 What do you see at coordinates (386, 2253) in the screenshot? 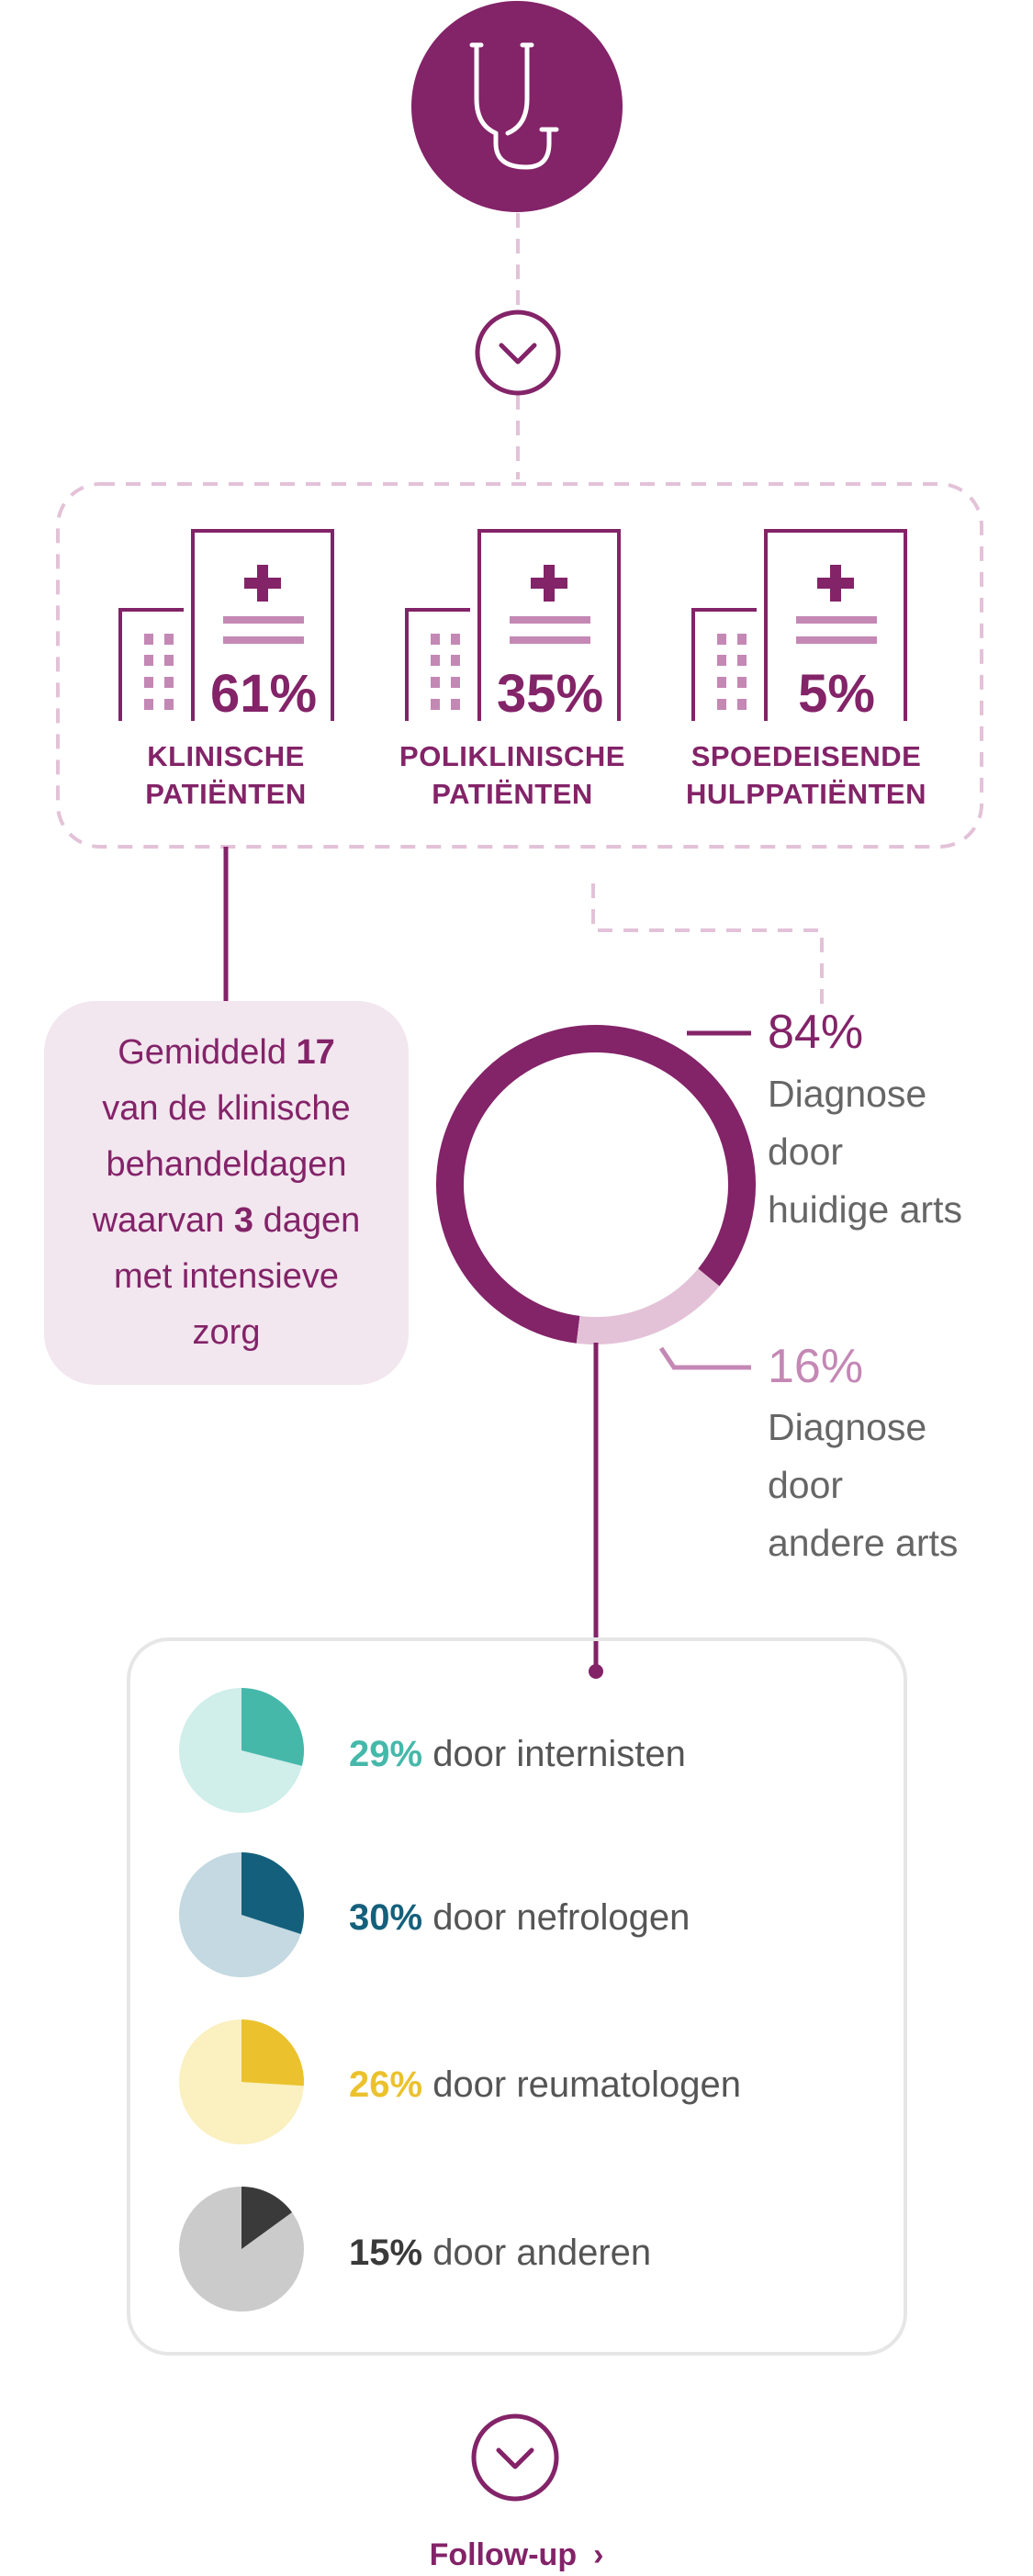
I see `specialist-percentage: 15%` at bounding box center [386, 2253].